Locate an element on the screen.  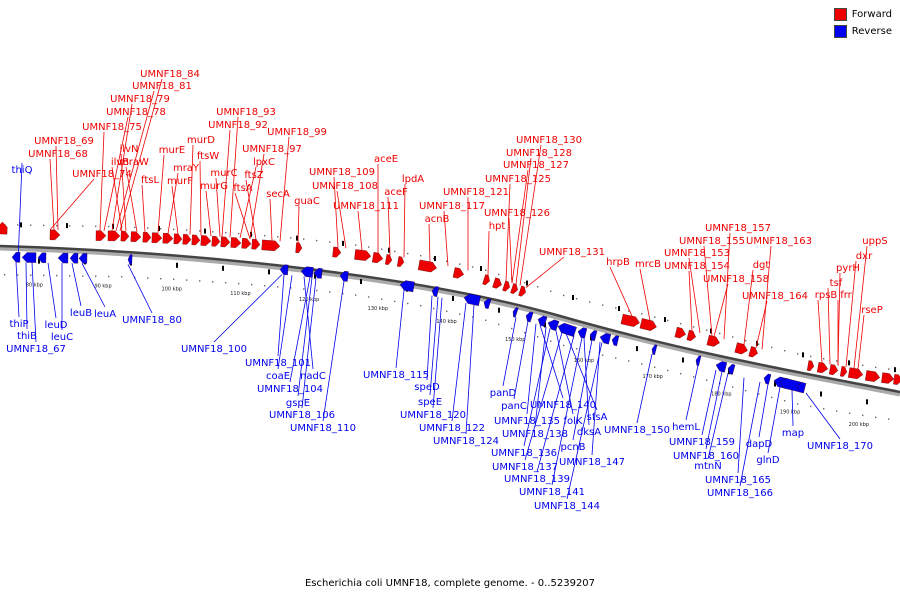
reverse-gene-label: UMNF18_140 is located at coordinates (563, 405).